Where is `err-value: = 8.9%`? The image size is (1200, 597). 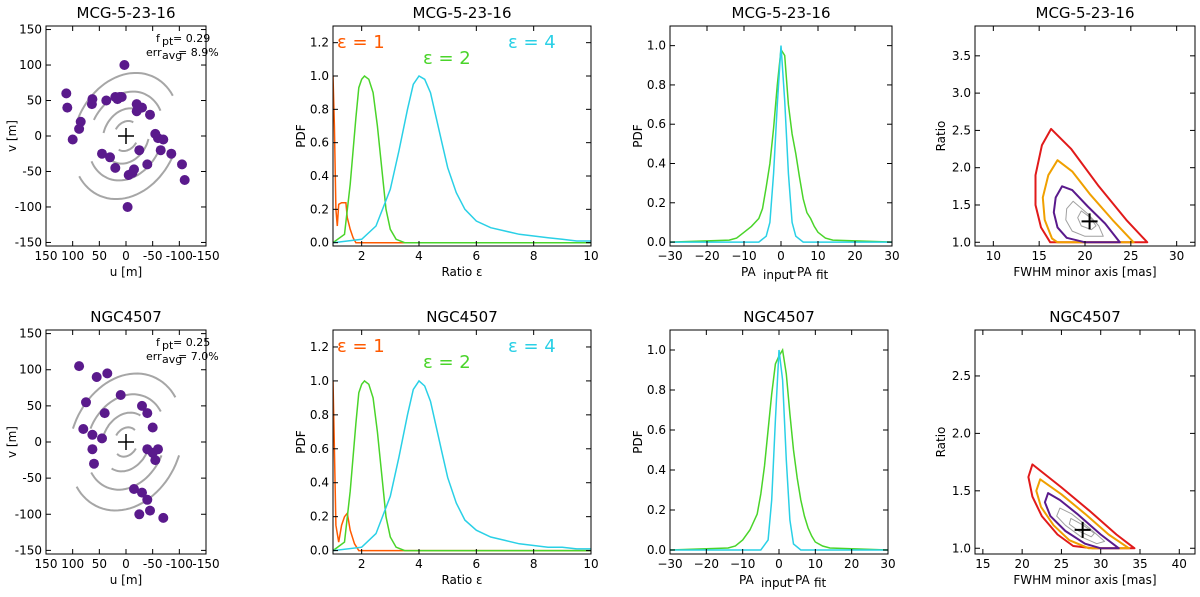
err-value: = 8.9% is located at coordinates (198, 52).